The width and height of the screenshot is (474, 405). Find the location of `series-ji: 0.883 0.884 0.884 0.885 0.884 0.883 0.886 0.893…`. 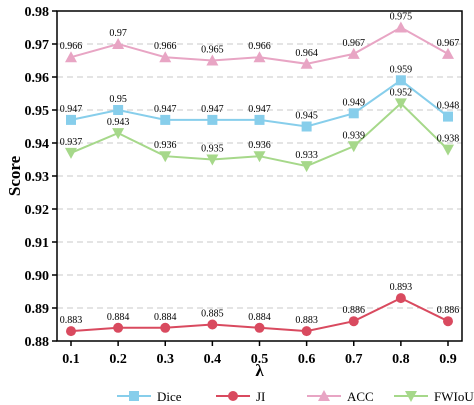

series-ji: 0.883 0.884 0.884 0.885 0.884 0.883 0.886 0.893… is located at coordinates (260, 309).